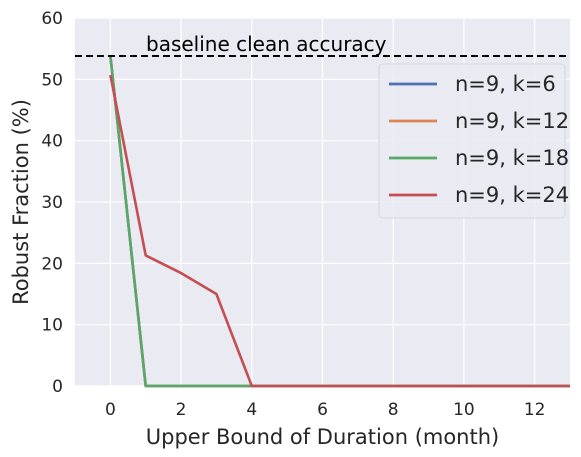  What do you see at coordinates (266, 44) in the screenshot?
I see `baseline-label: baseline clean accuracy` at bounding box center [266, 44].